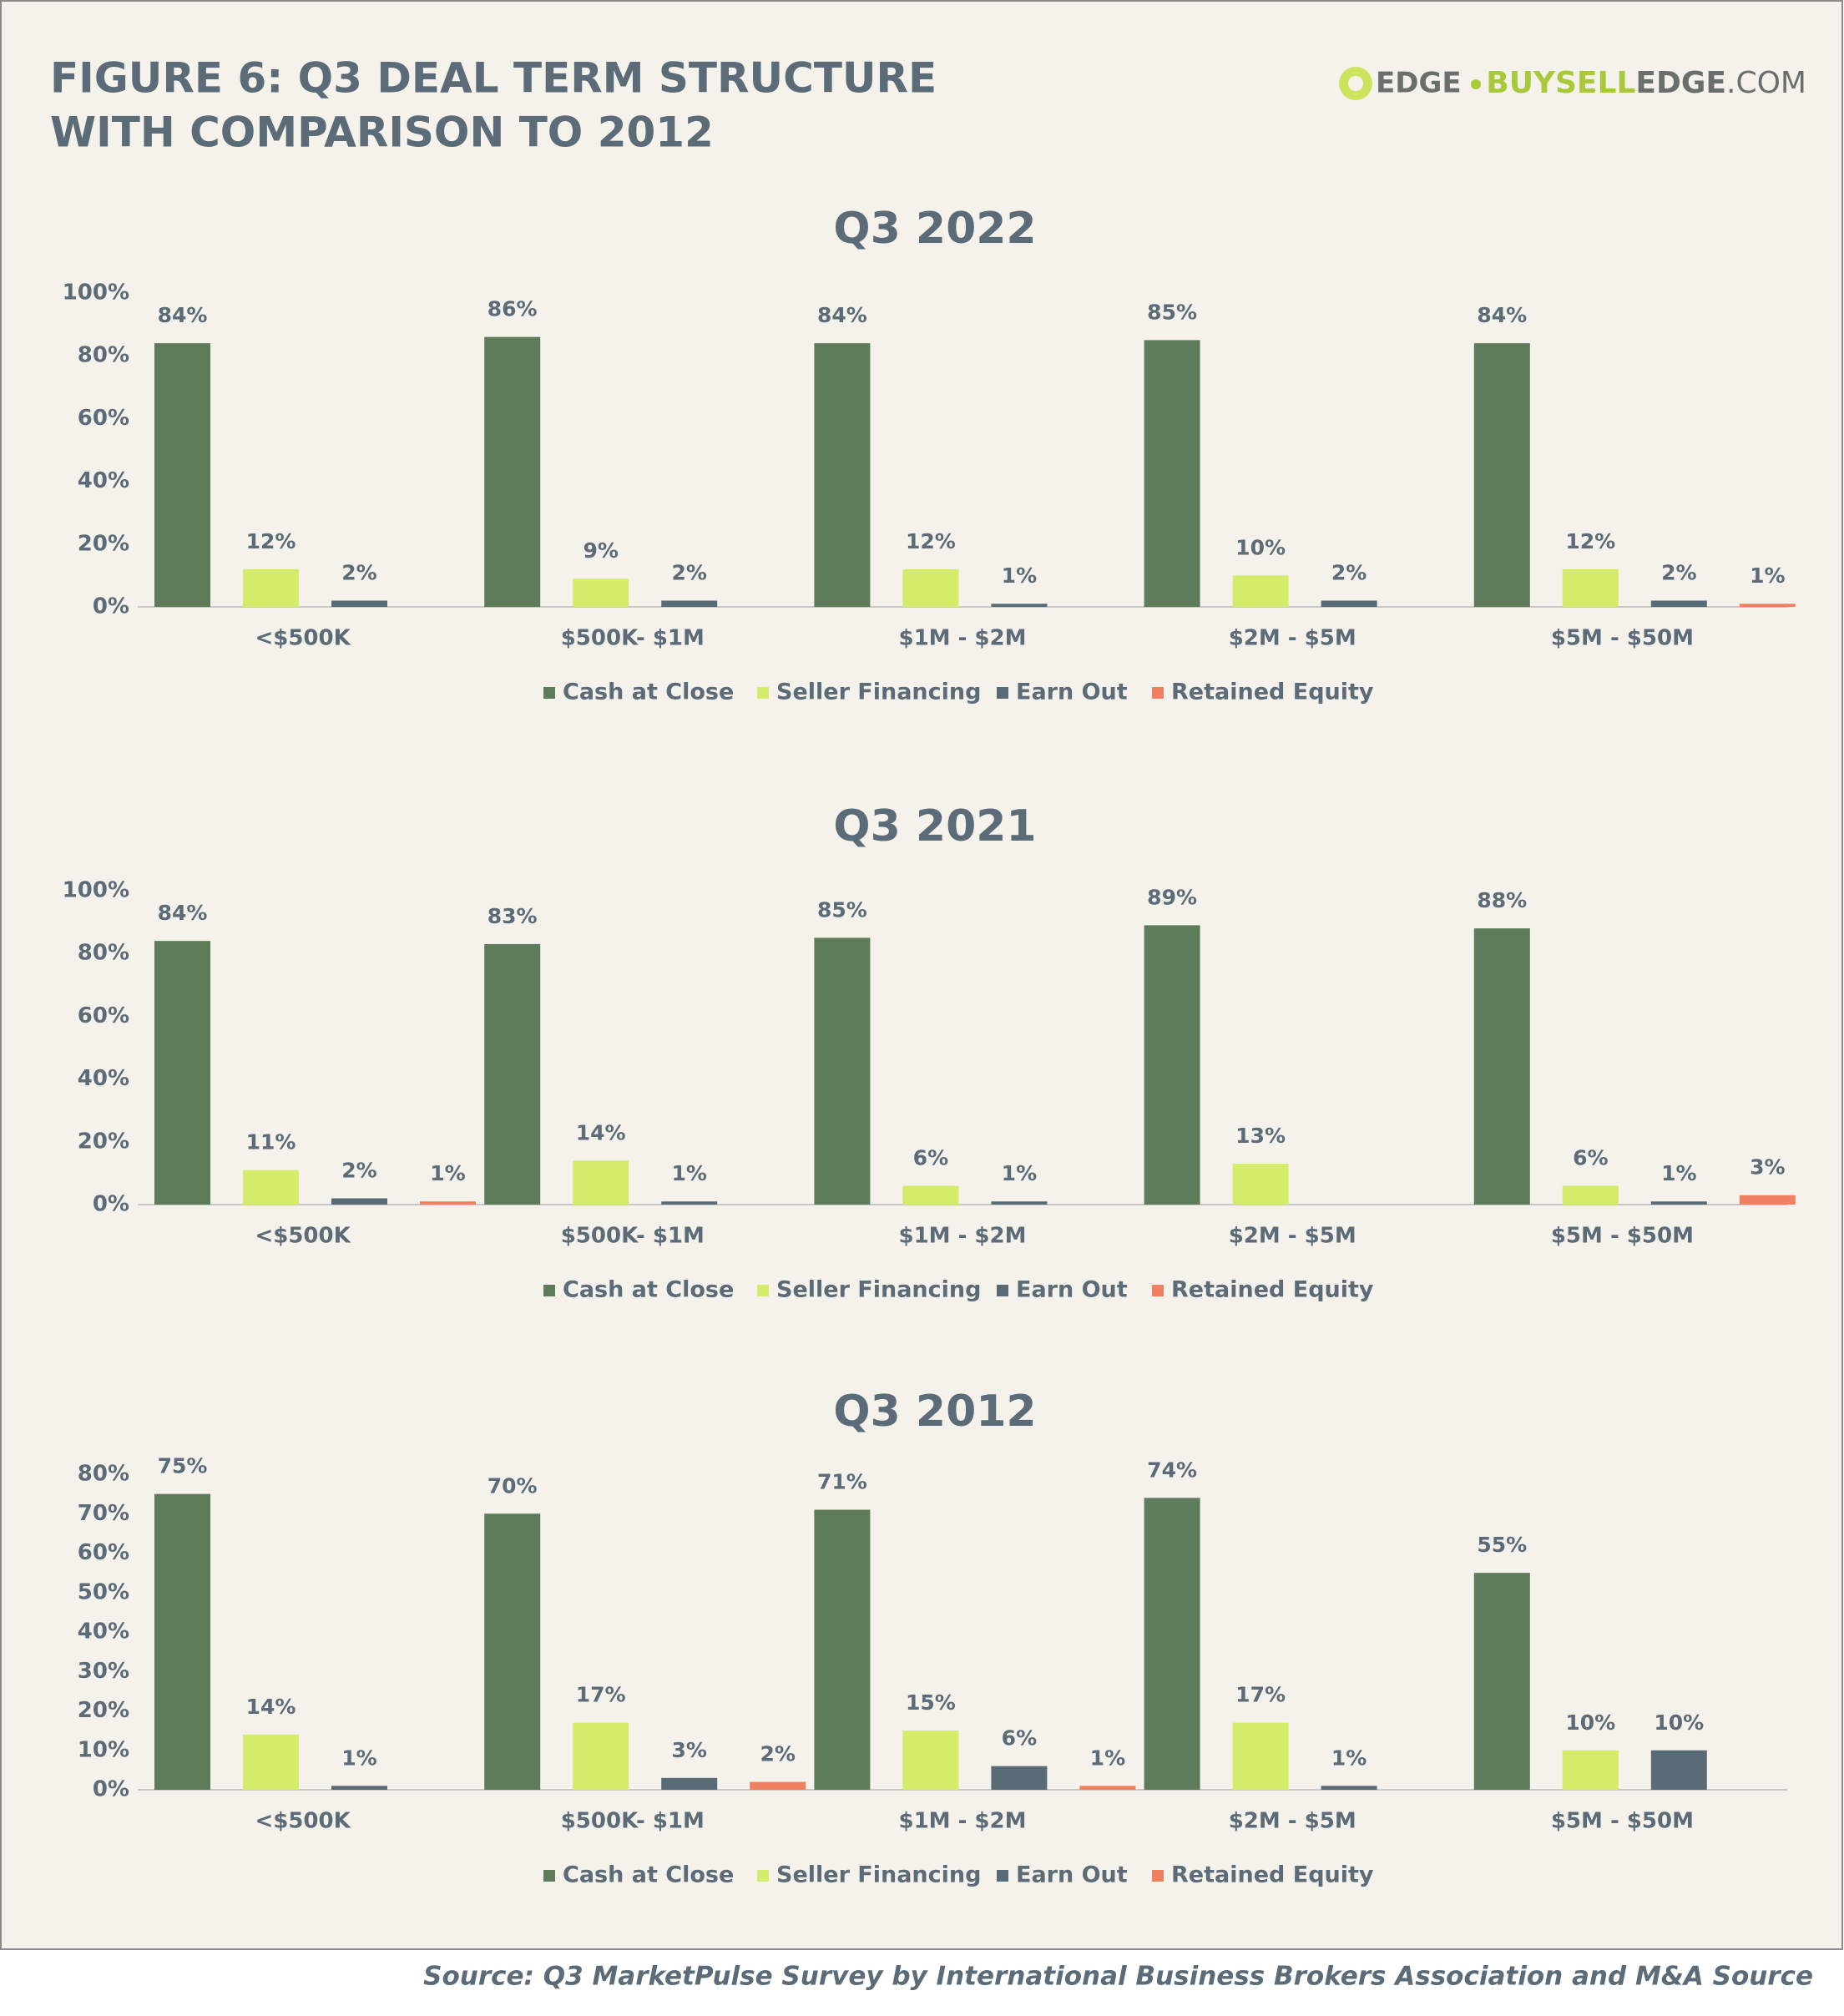  What do you see at coordinates (513, 309) in the screenshot?
I see `data-label: 86%` at bounding box center [513, 309].